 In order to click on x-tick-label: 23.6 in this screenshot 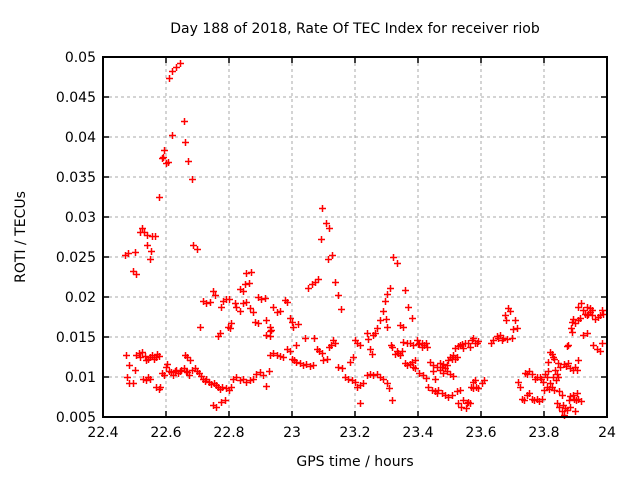, I will do `click(480, 433)`.